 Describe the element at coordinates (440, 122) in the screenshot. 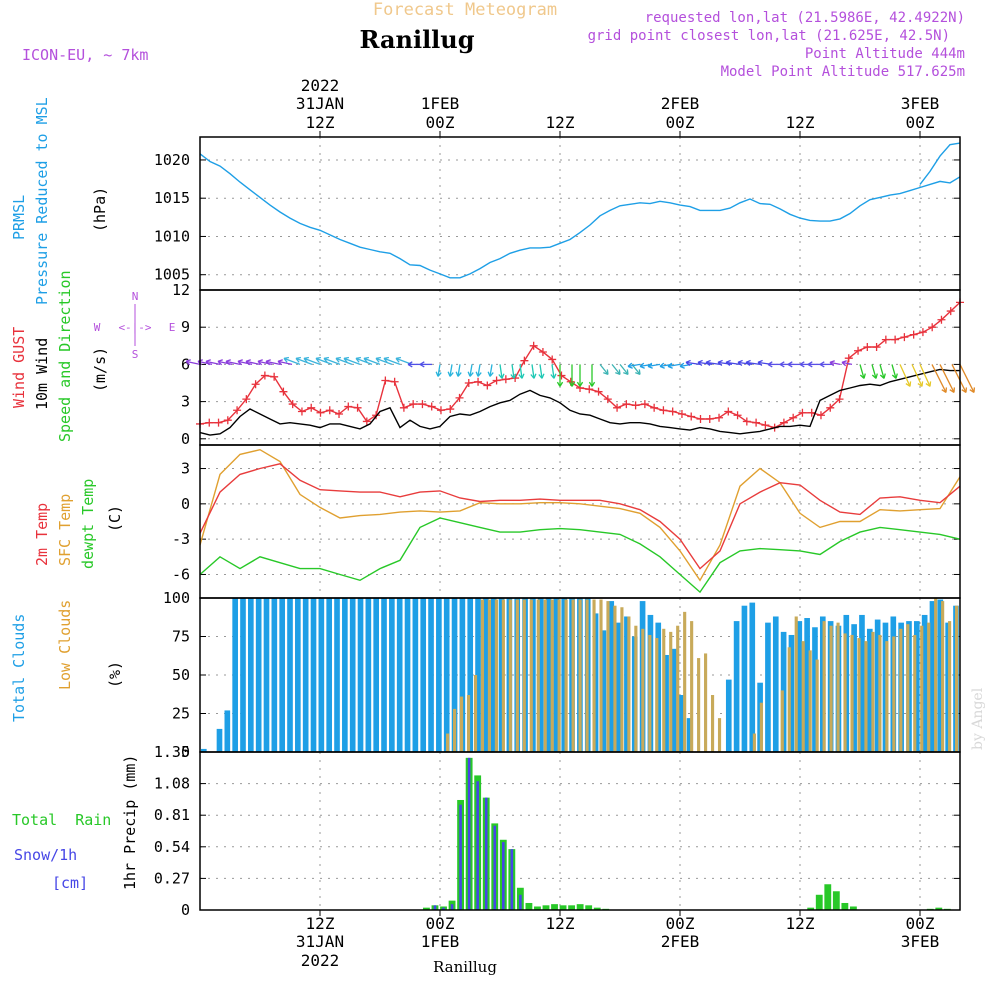

I see `top-time-label: 00Z` at that location.